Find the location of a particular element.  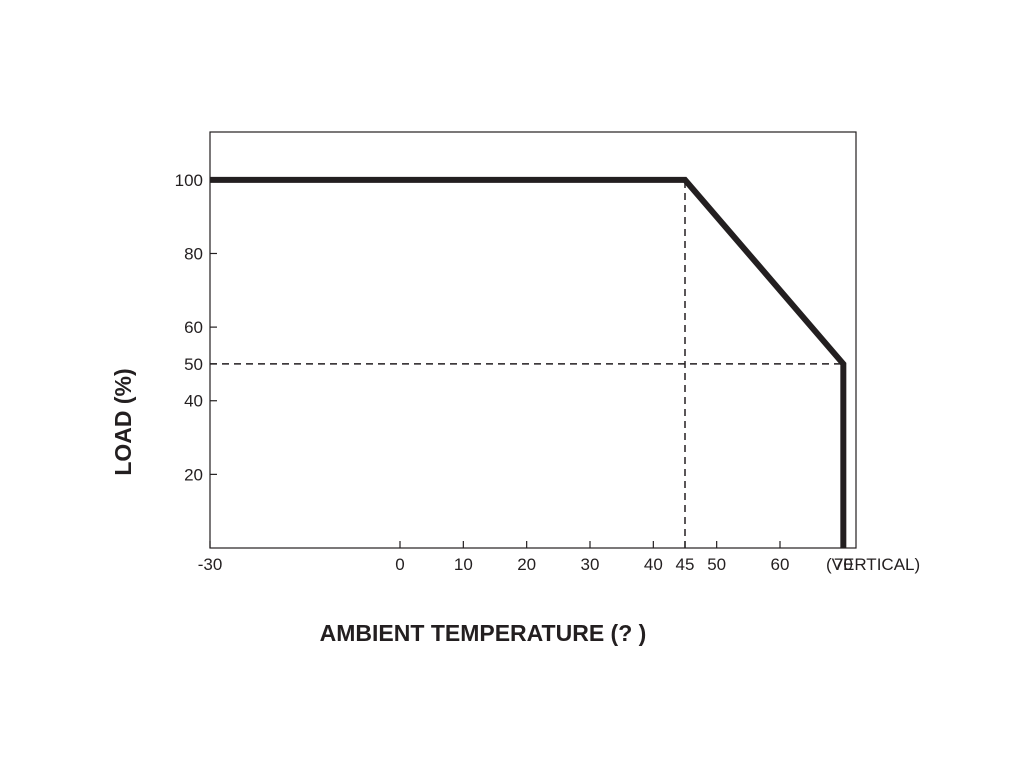

x-tick-label: 70 is located at coordinates (843, 564).